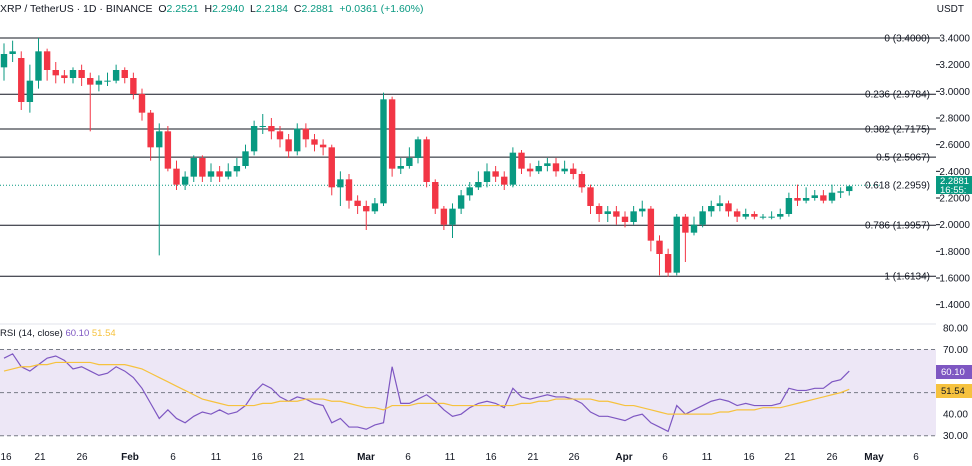 The image size is (972, 466). I want to click on rsi-ma-line, so click(426, 388).